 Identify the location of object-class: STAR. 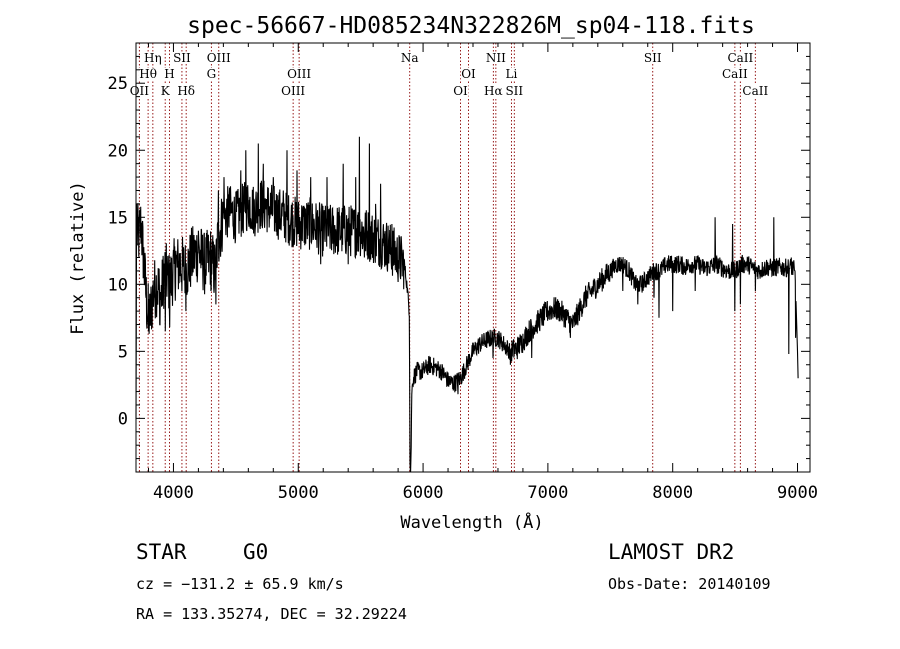
(161, 552).